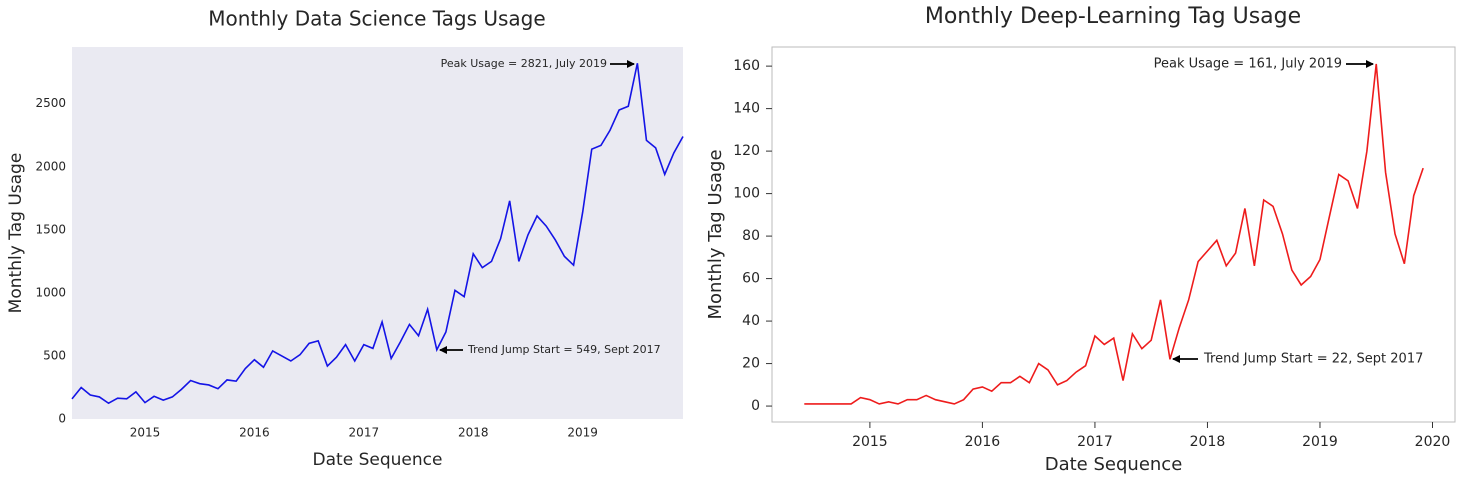 The width and height of the screenshot is (1464, 482). What do you see at coordinates (50, 166) in the screenshot?
I see `y-tick-label: 2000` at bounding box center [50, 166].